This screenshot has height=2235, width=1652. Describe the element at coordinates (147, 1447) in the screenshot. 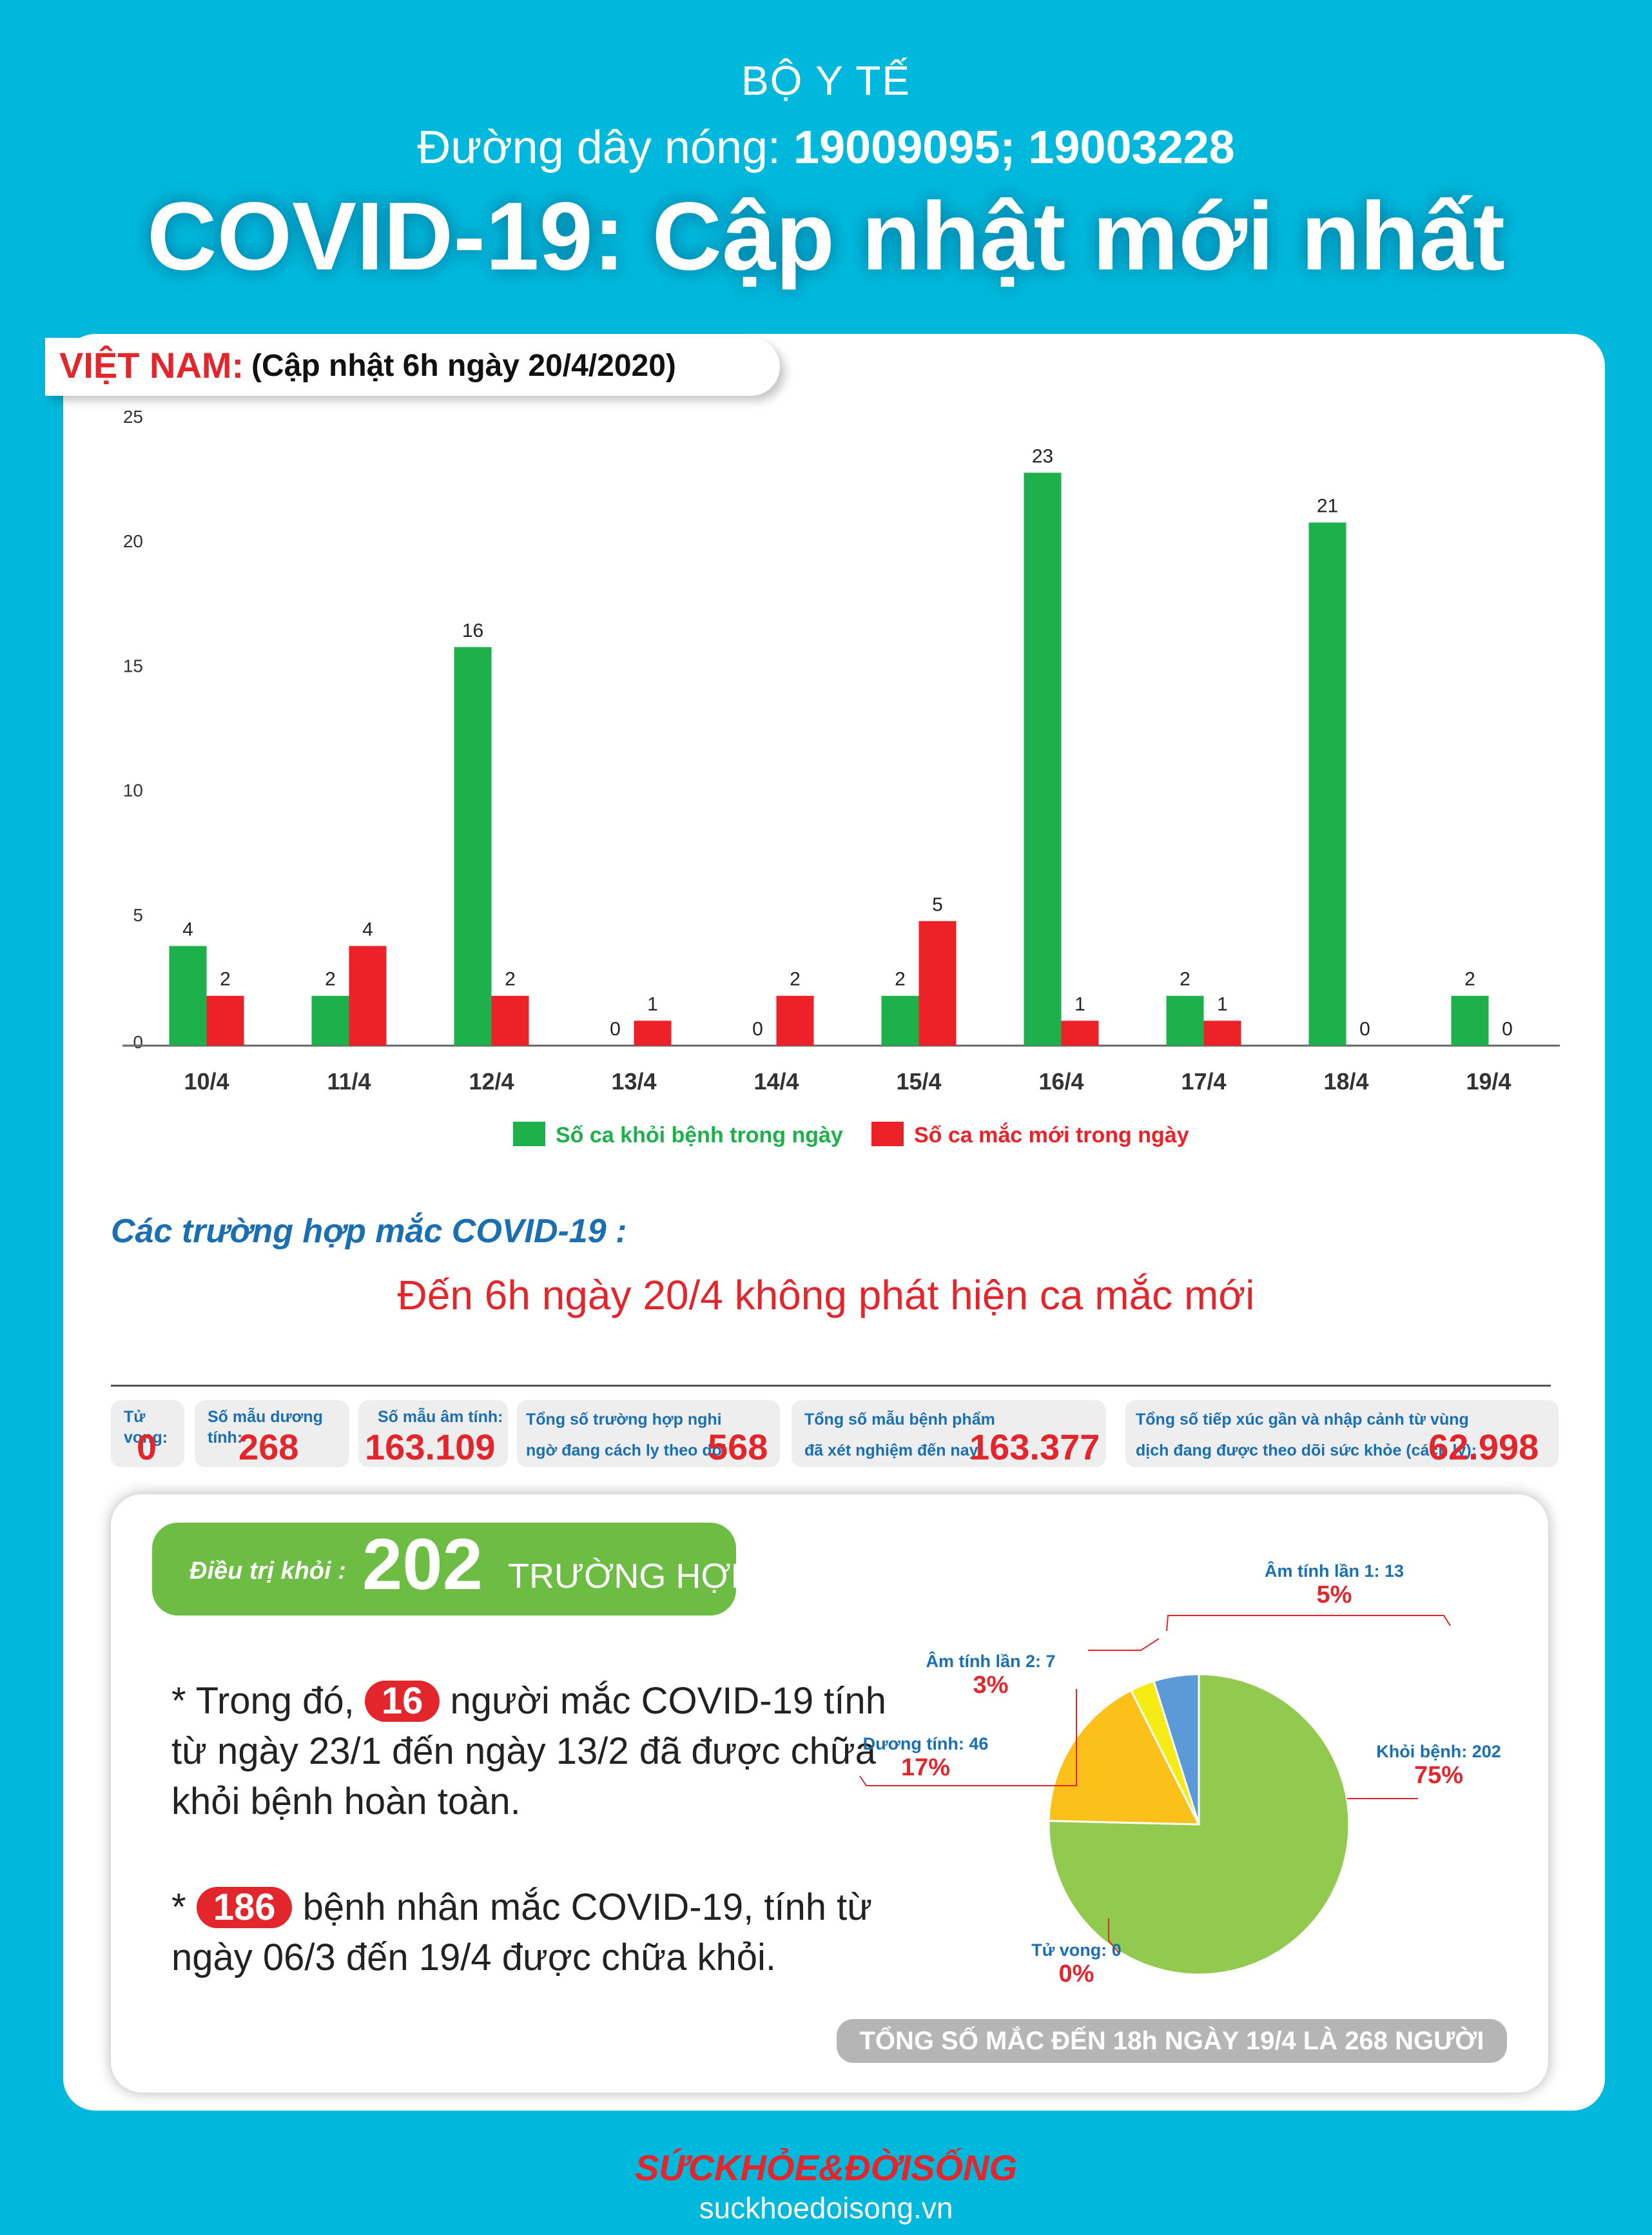

I see `stat-deaths-value: 0` at that location.